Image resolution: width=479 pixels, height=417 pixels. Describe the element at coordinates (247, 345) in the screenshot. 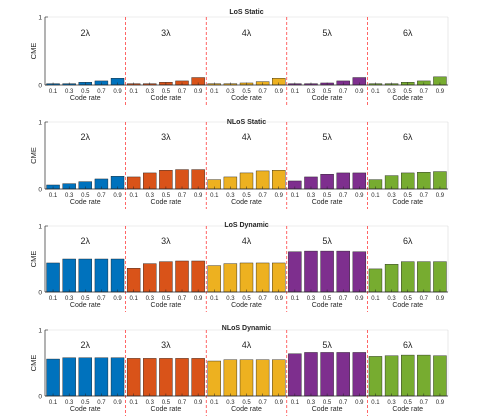

I see `group-label: 4λ` at that location.